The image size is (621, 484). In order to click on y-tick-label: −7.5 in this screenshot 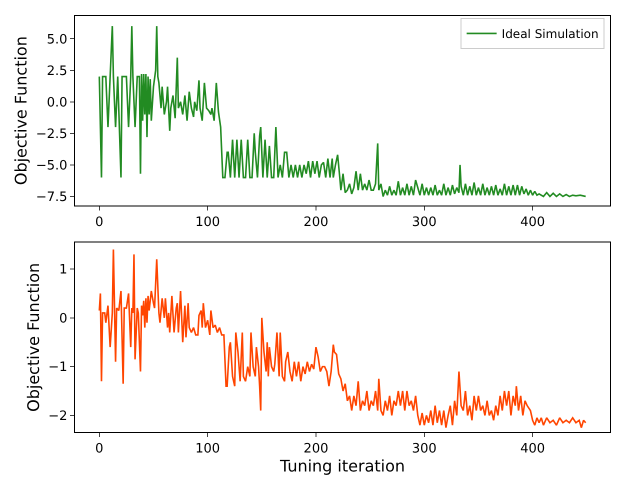, I will do `click(52, 197)`.